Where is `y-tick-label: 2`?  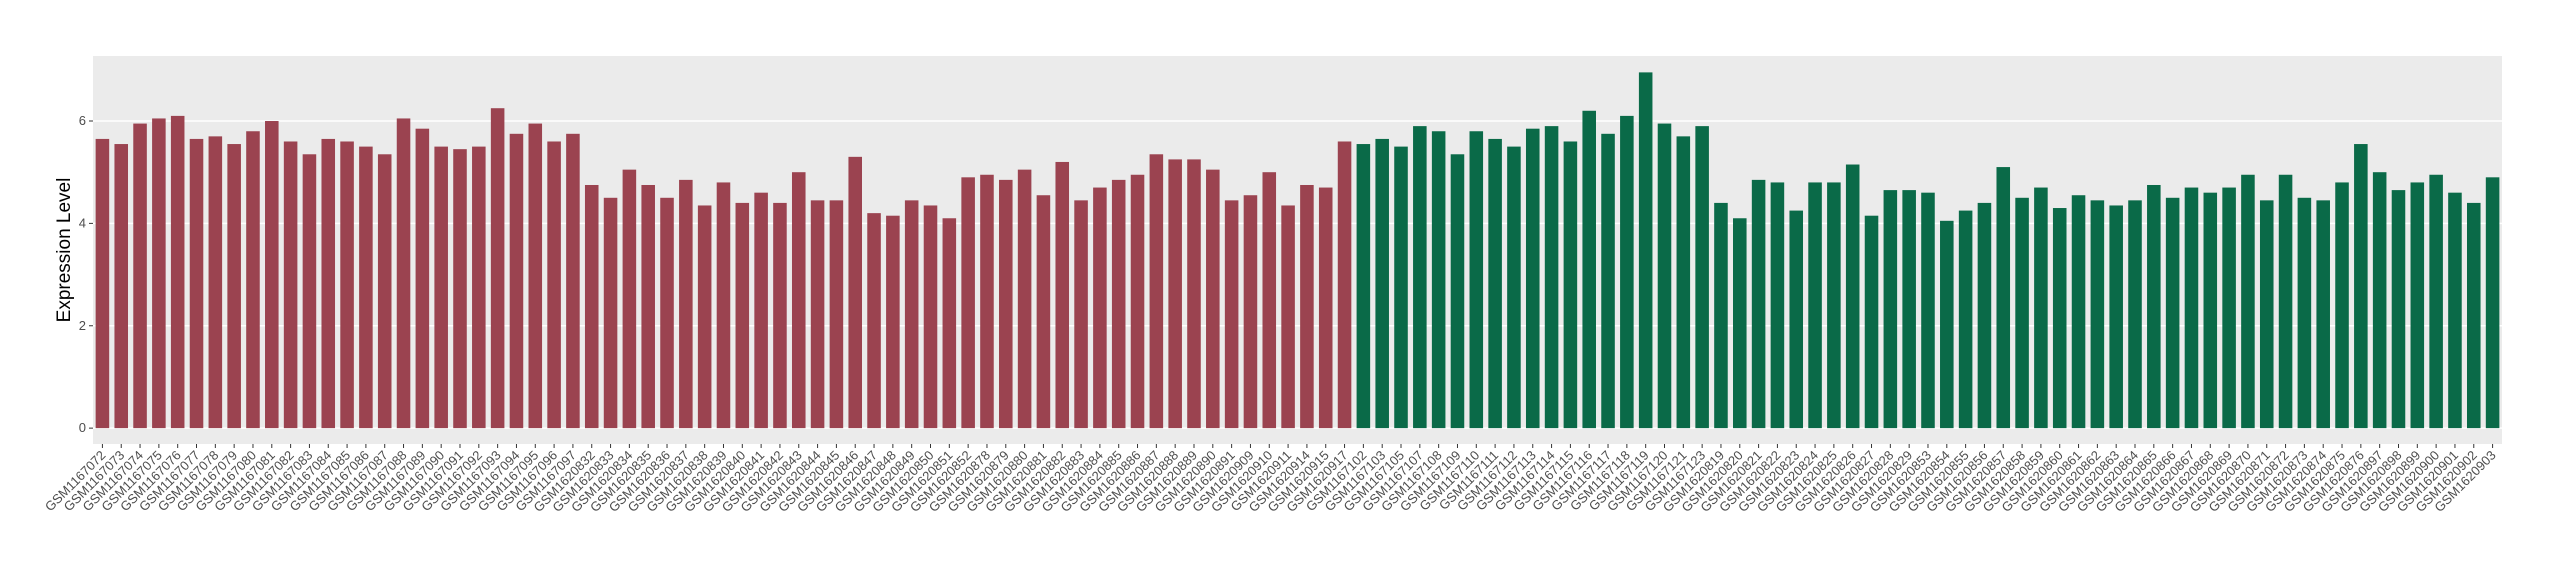
y-tick-label: 2 is located at coordinates (82, 325).